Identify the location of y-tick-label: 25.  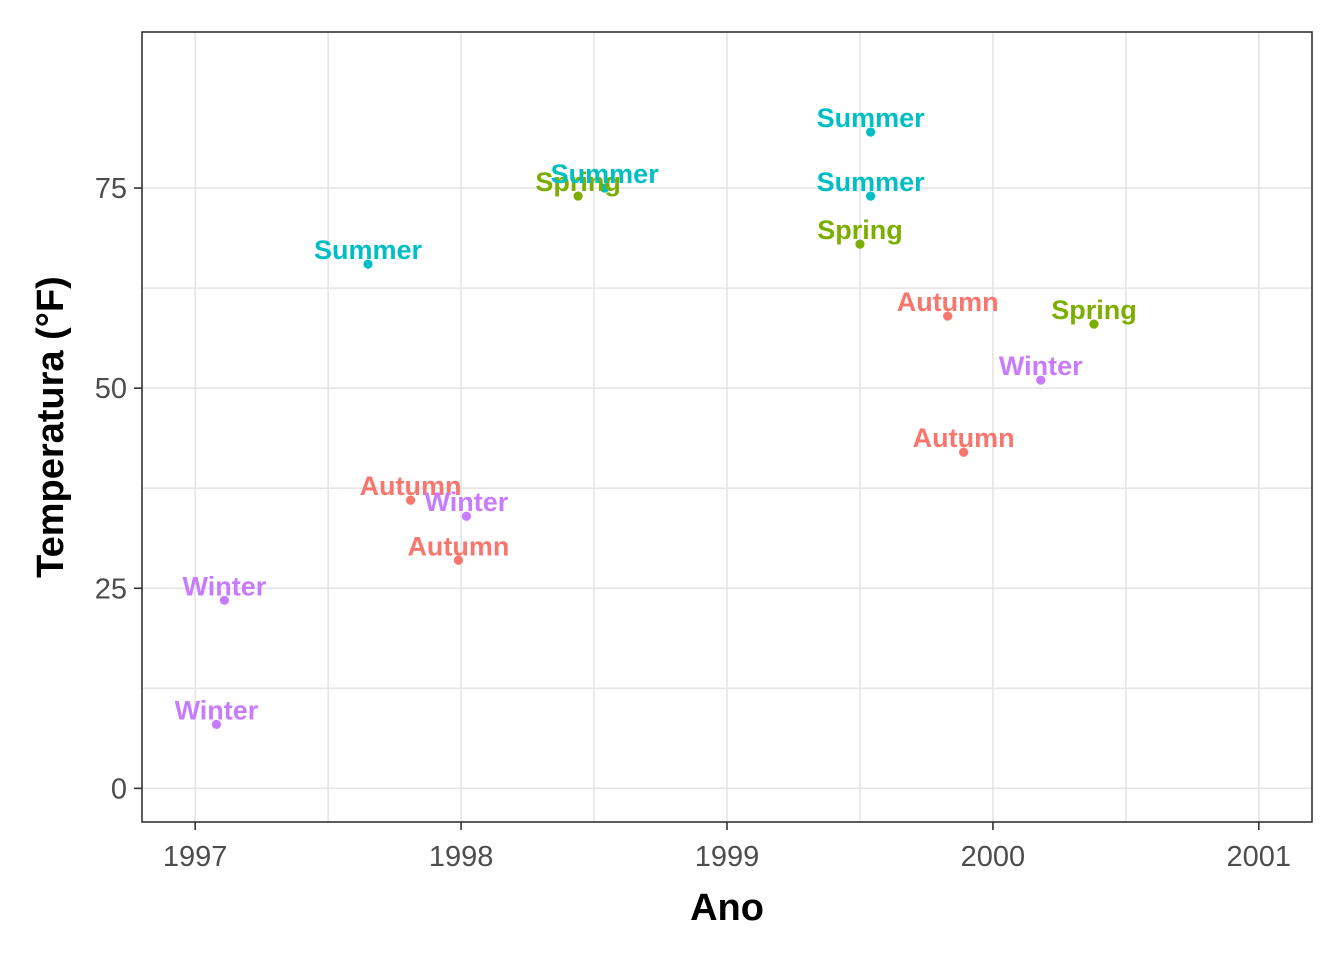
(111, 589).